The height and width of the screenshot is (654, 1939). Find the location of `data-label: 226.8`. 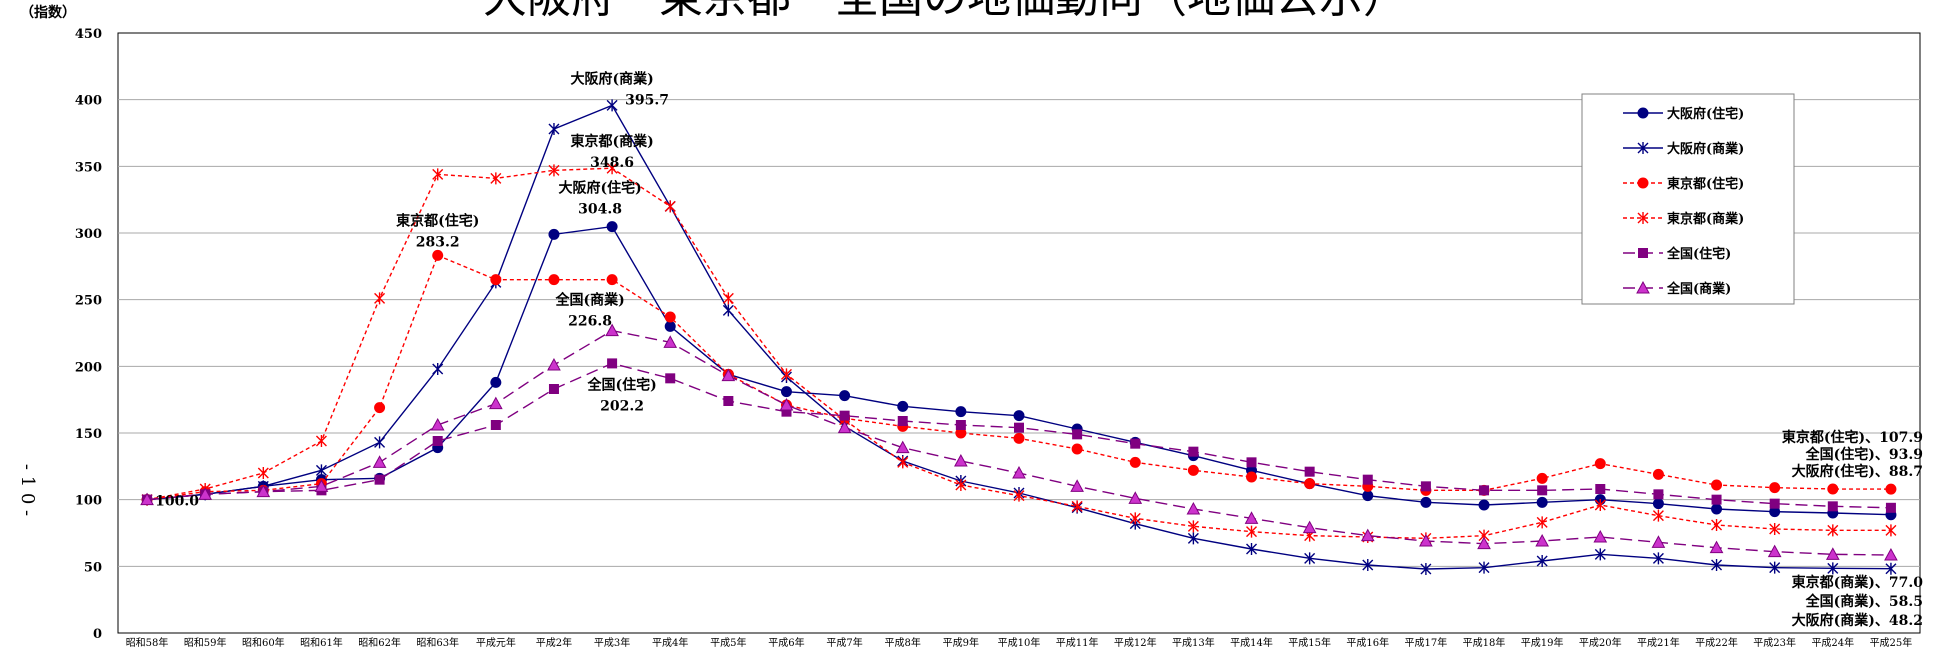

data-label: 226.8 is located at coordinates (590, 322).